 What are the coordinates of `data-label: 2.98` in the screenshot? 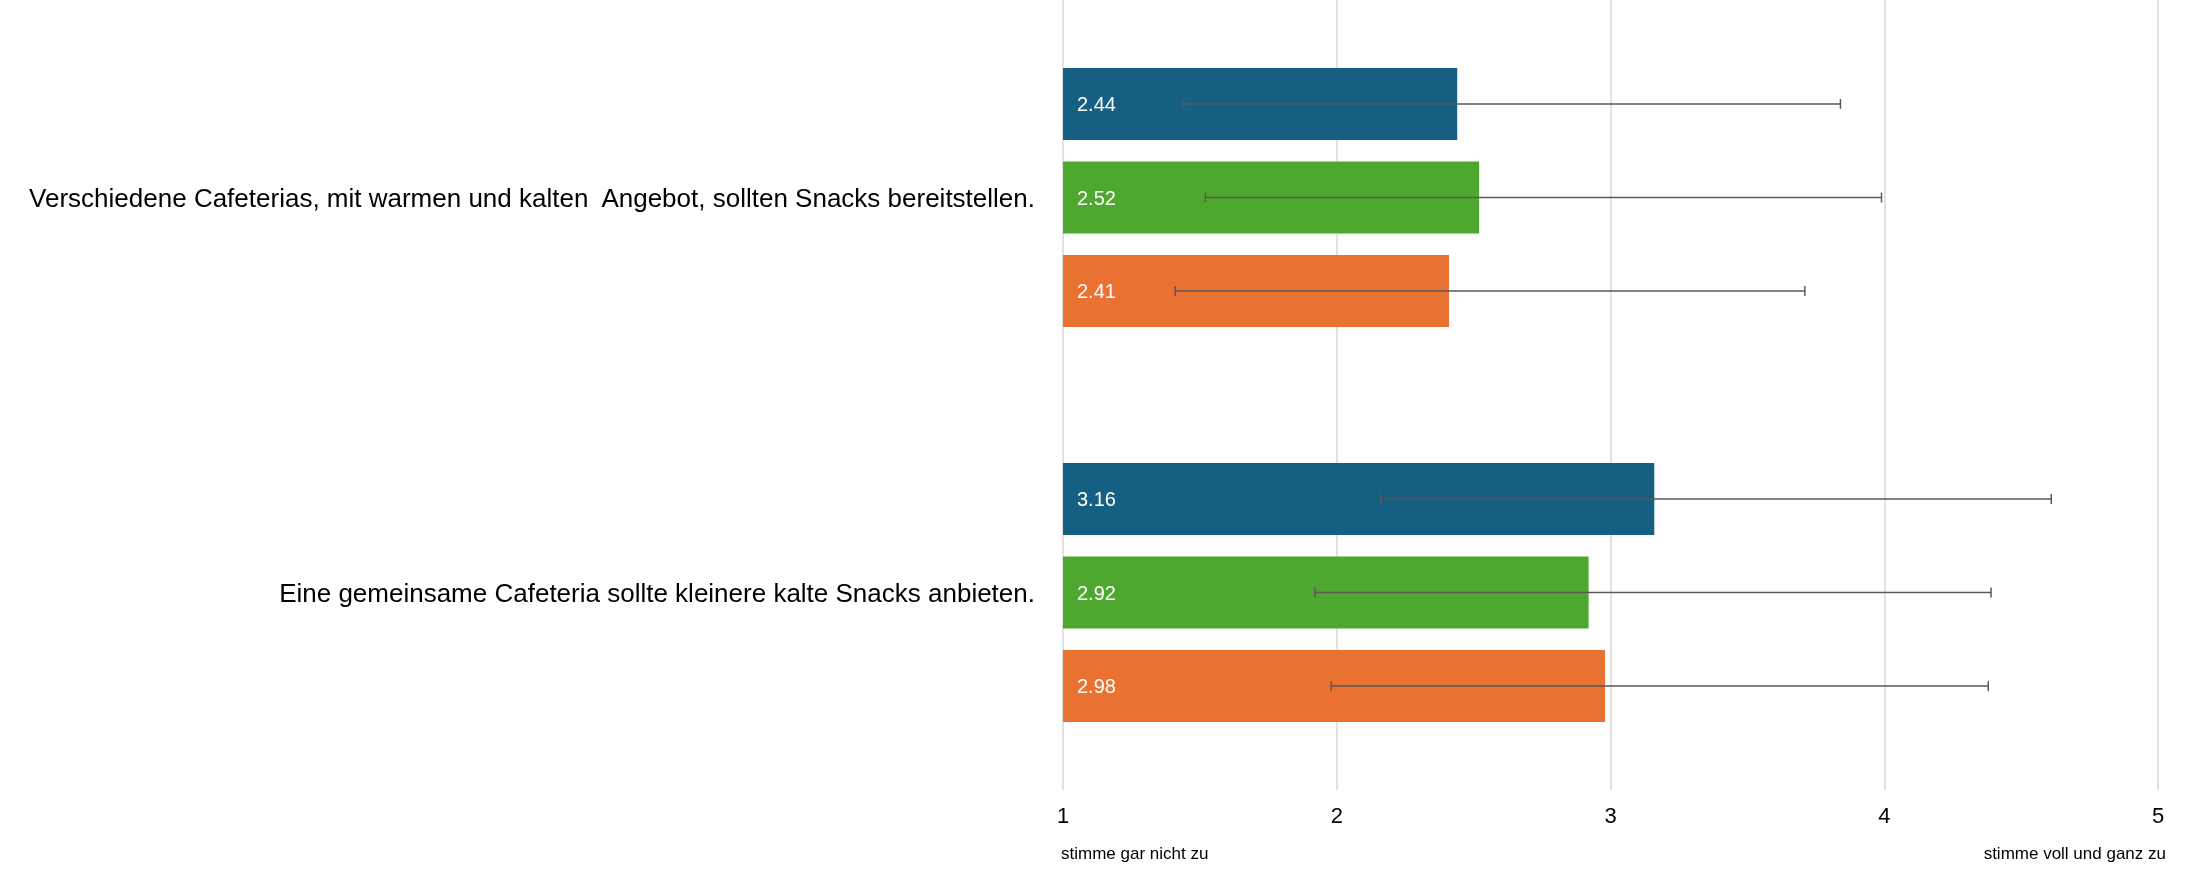 It's located at (1096, 686).